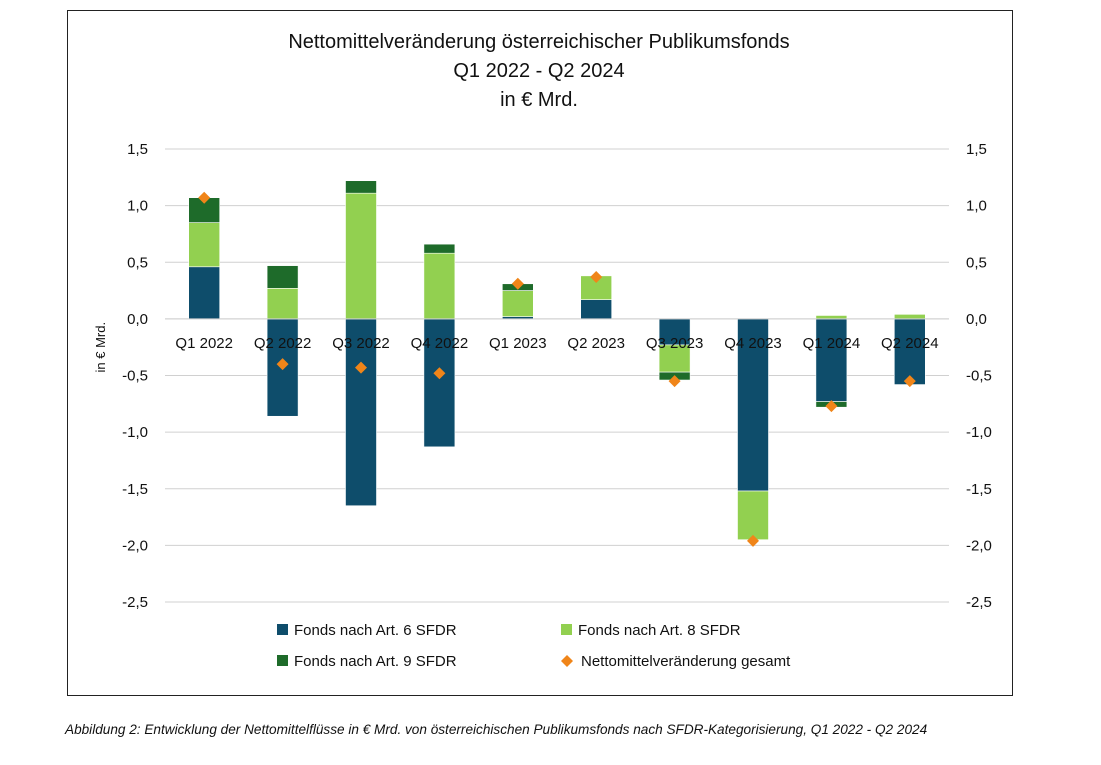  Describe the element at coordinates (976, 149) in the screenshot. I see `y-tick-label-right: 1,5` at that location.